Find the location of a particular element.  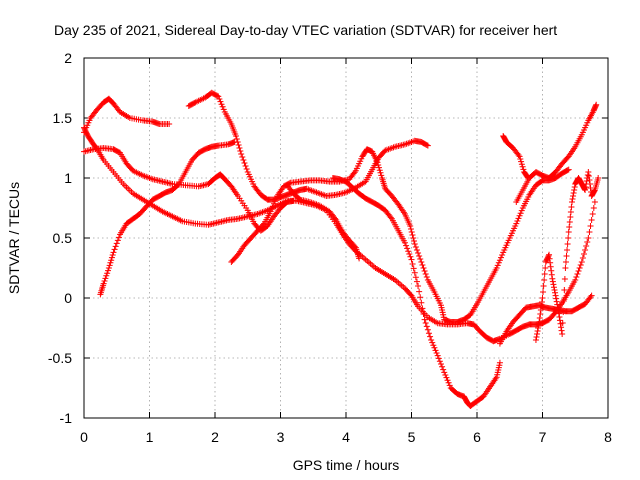

x-tick-label: 1 is located at coordinates (150, 437).